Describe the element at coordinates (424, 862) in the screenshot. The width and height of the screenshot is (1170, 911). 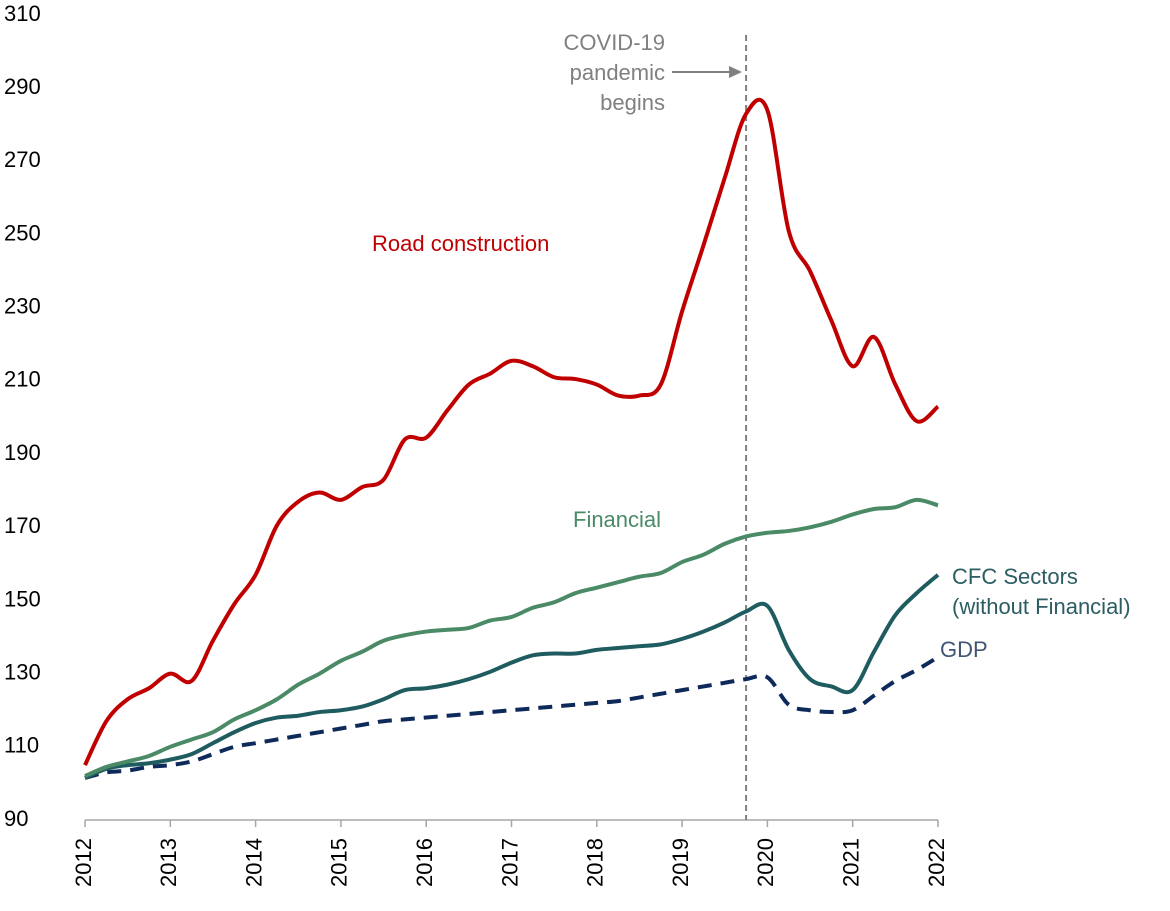
I see `x-tick-label: 2016` at that location.